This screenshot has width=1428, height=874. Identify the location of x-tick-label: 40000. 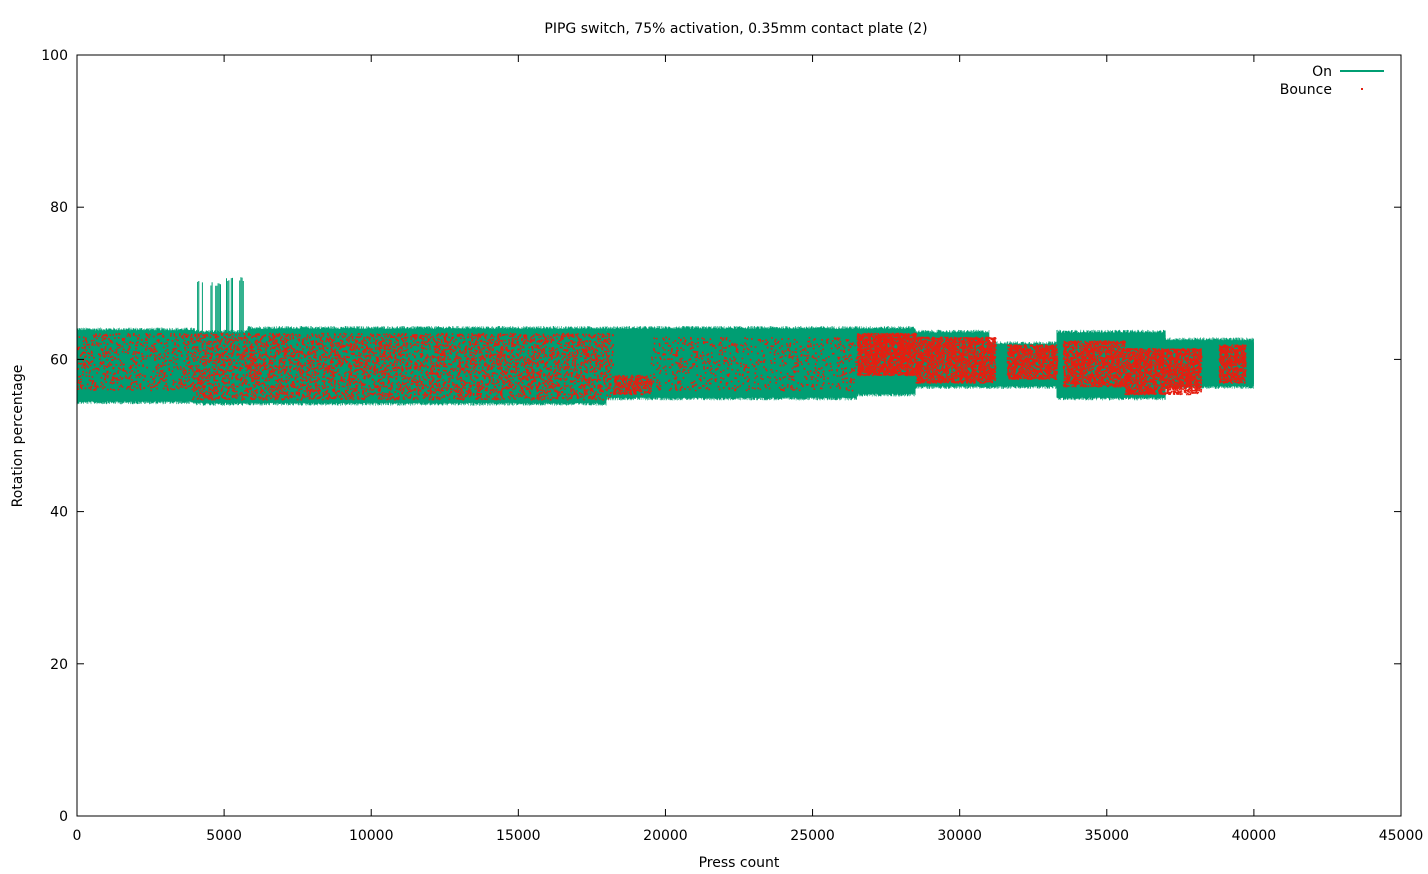
(1254, 836).